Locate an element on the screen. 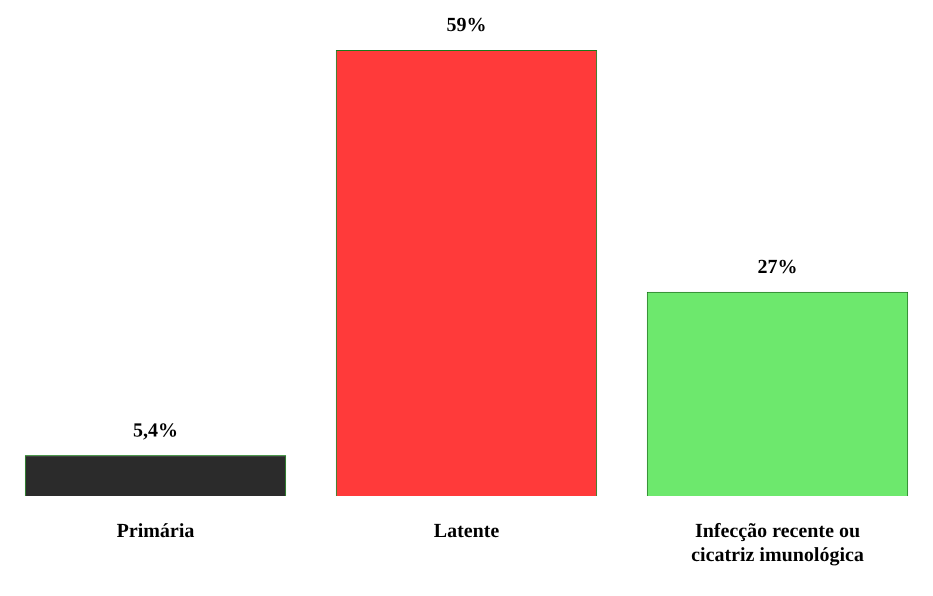 The image size is (933, 596). x-tick-label: Infecção recente ou cicatriz imunológica is located at coordinates (777, 543).